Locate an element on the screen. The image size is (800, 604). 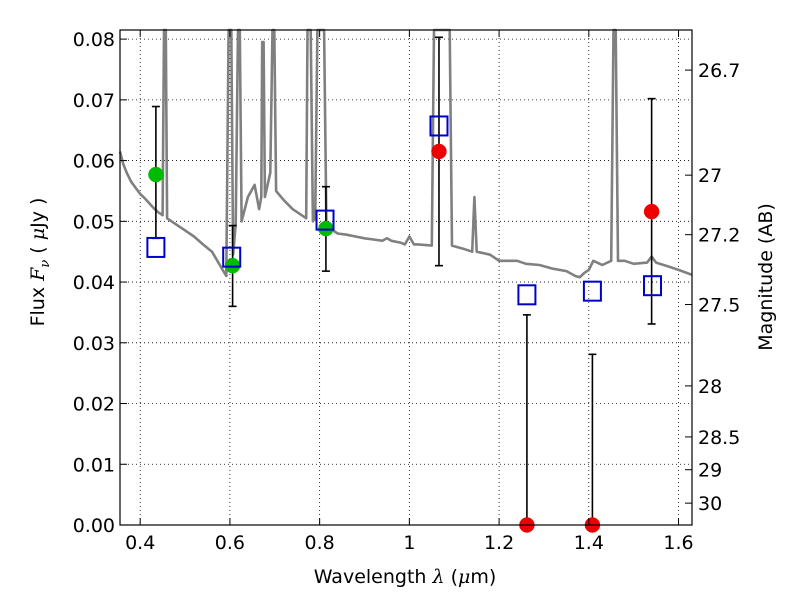
y-tick-label: 0.06 is located at coordinates (94, 162).